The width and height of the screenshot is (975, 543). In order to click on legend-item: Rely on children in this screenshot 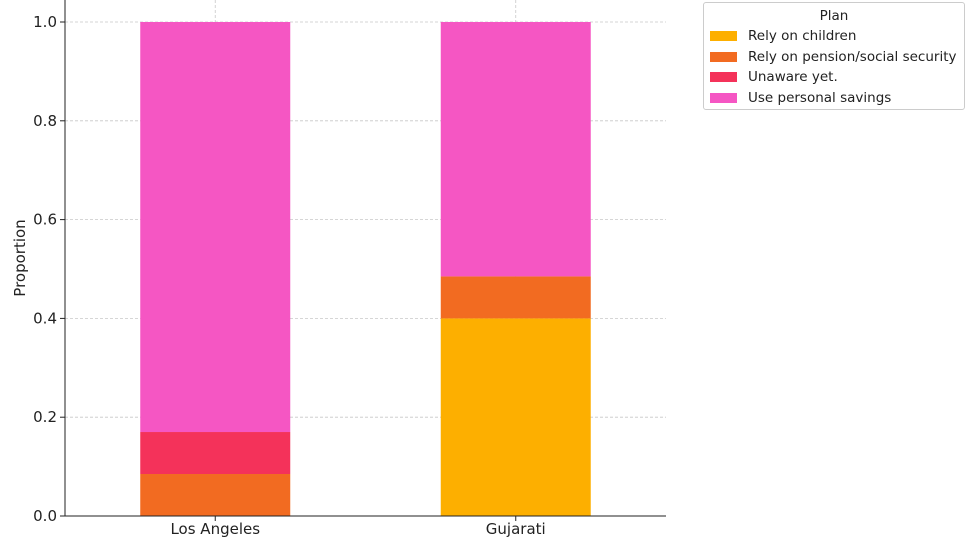, I will do `click(834, 36)`.